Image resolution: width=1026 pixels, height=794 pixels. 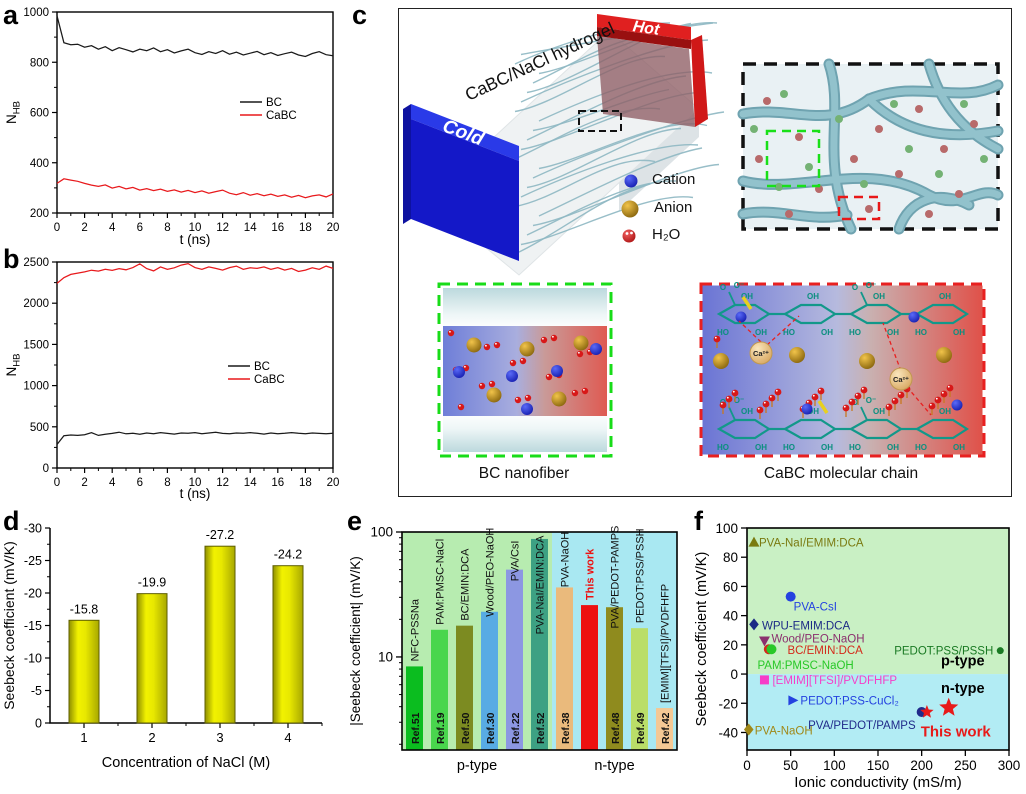 I want to click on series-CaBC, so click(x=195, y=273).